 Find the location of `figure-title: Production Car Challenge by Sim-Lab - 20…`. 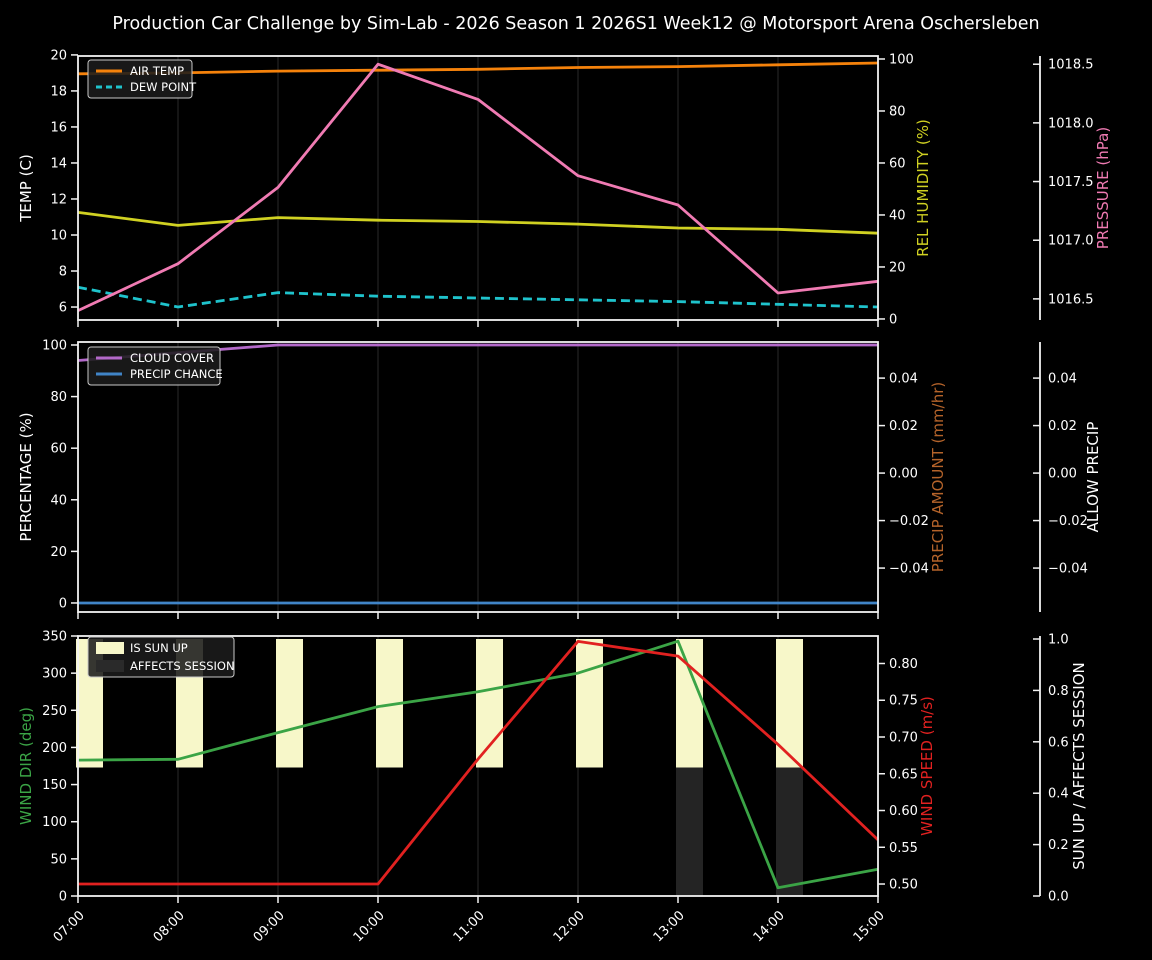

figure-title: Production Car Challenge by Sim-Lab - 20… is located at coordinates (576, 24).